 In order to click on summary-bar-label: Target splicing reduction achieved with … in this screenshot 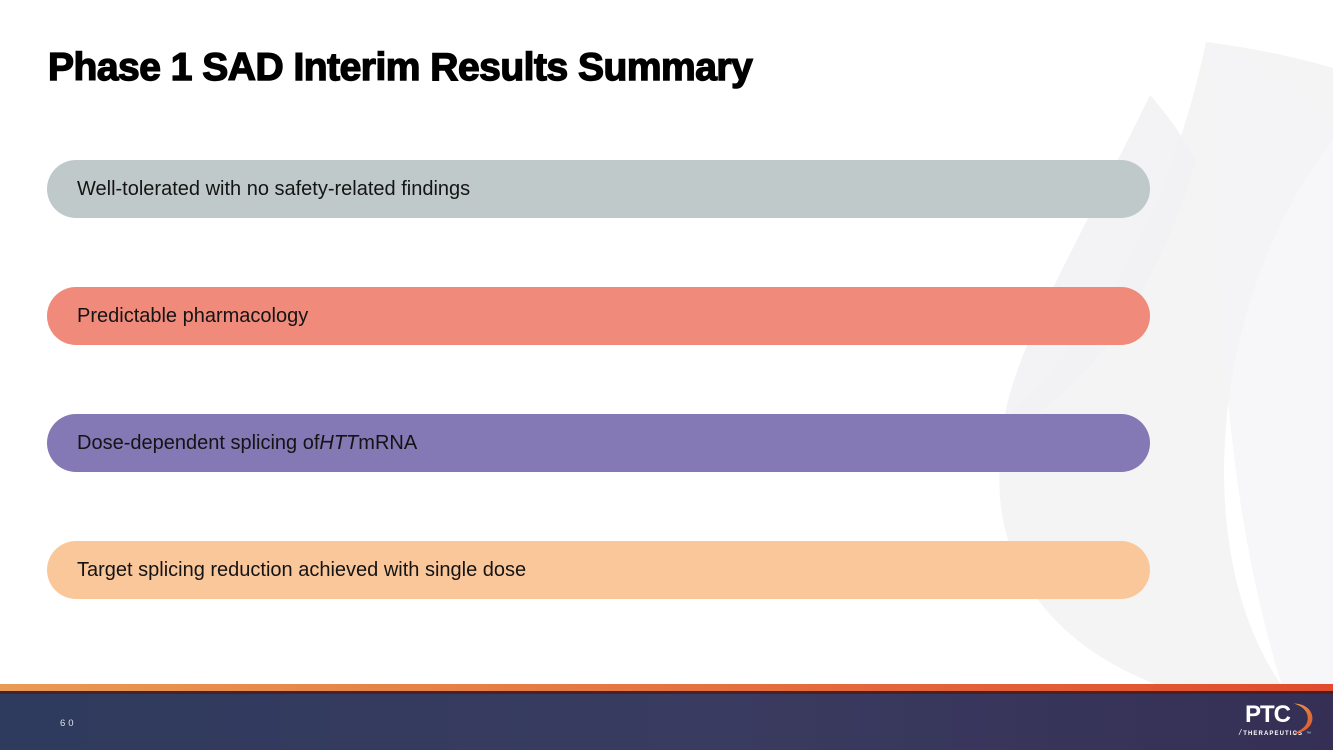, I will do `click(302, 569)`.